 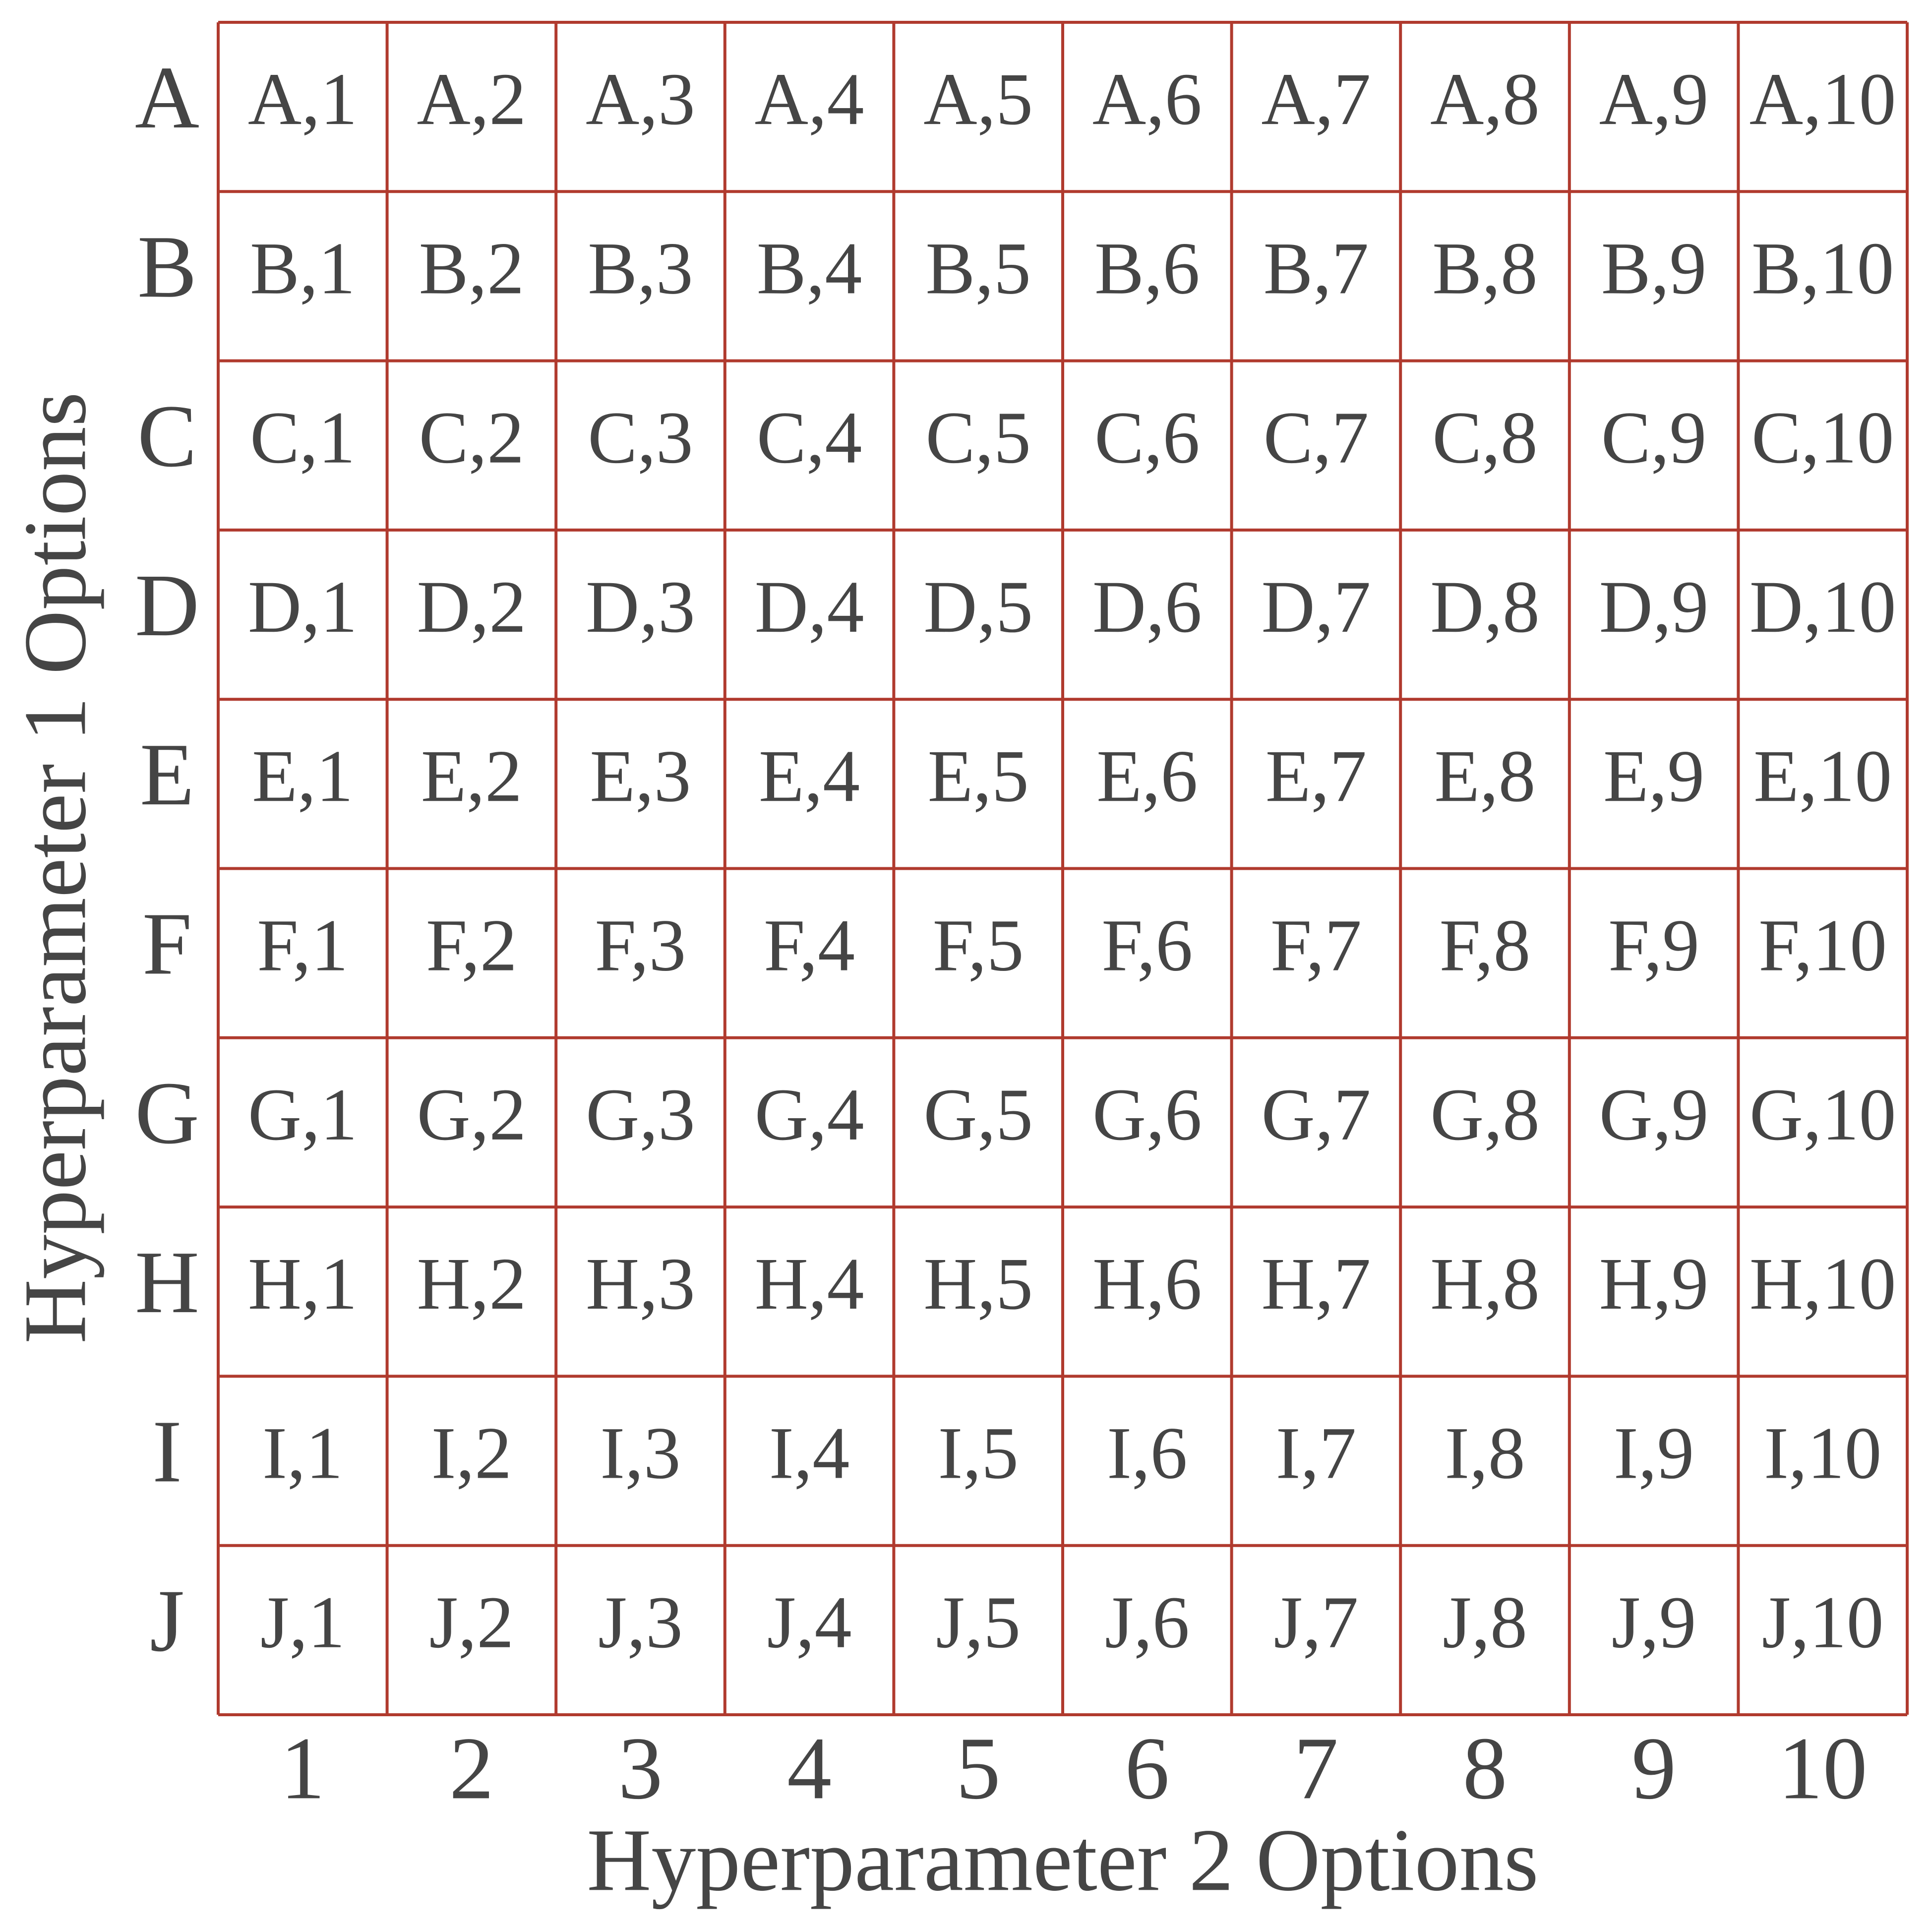 What do you see at coordinates (978, 268) in the screenshot?
I see `cell-label: B,5` at bounding box center [978, 268].